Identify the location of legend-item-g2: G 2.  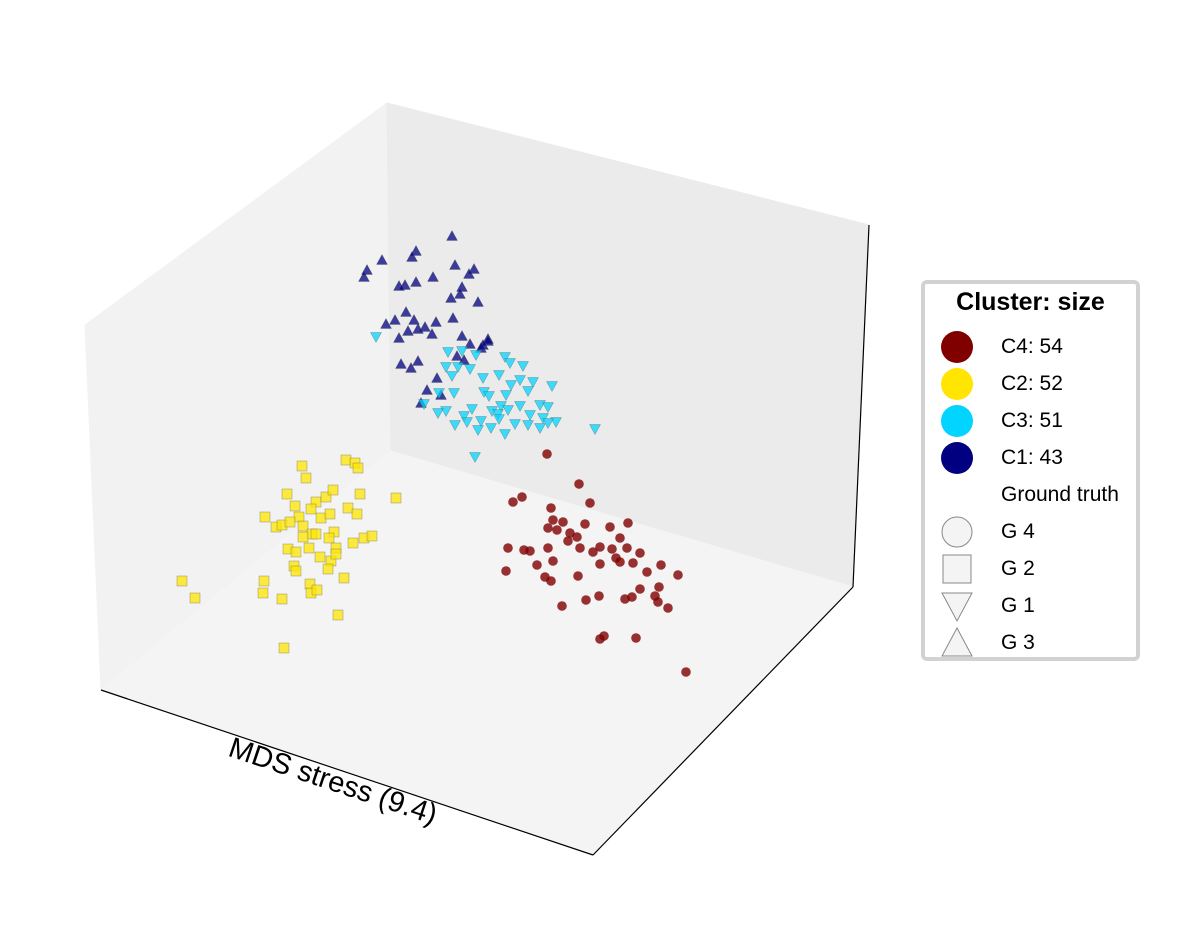
(1030, 568).